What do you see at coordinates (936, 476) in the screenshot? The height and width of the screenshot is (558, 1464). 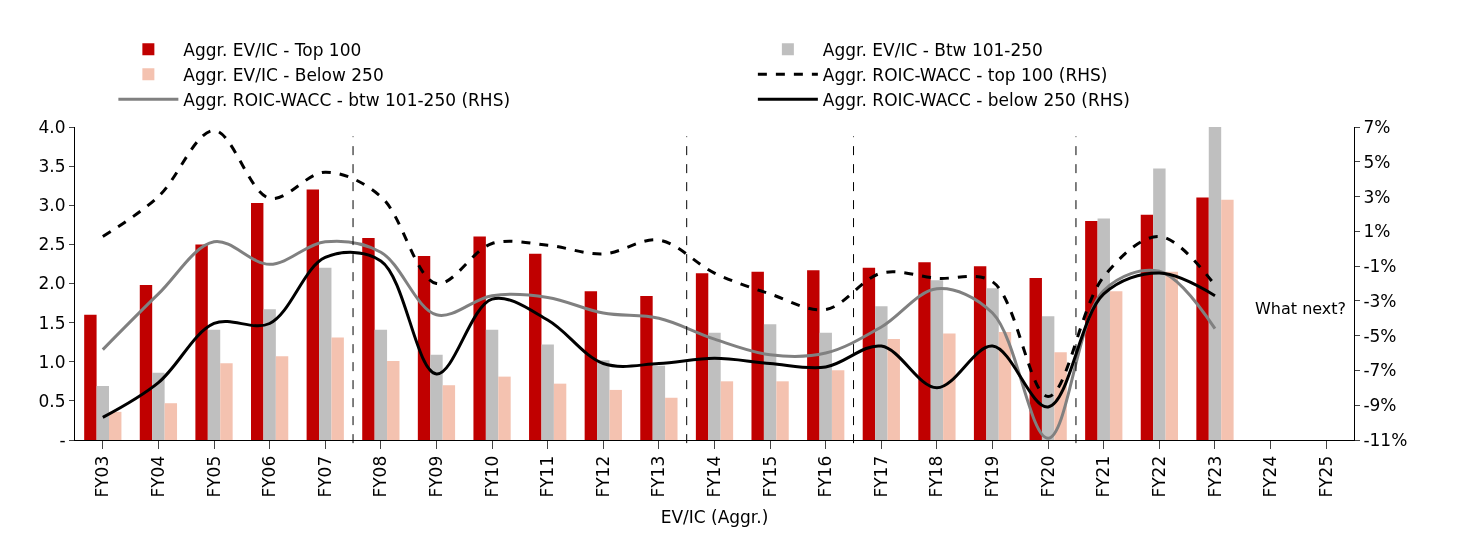 I see `x-tick-label: FY18` at bounding box center [936, 476].